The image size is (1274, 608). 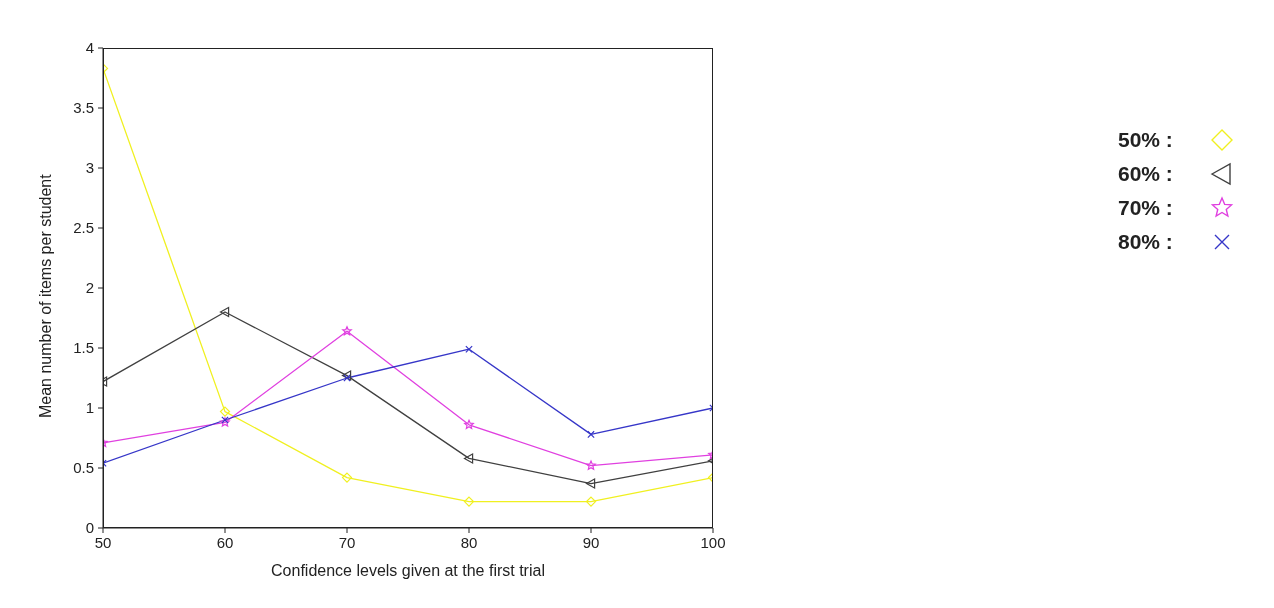 What do you see at coordinates (1146, 208) in the screenshot?
I see `legend-label: 70% :` at bounding box center [1146, 208].